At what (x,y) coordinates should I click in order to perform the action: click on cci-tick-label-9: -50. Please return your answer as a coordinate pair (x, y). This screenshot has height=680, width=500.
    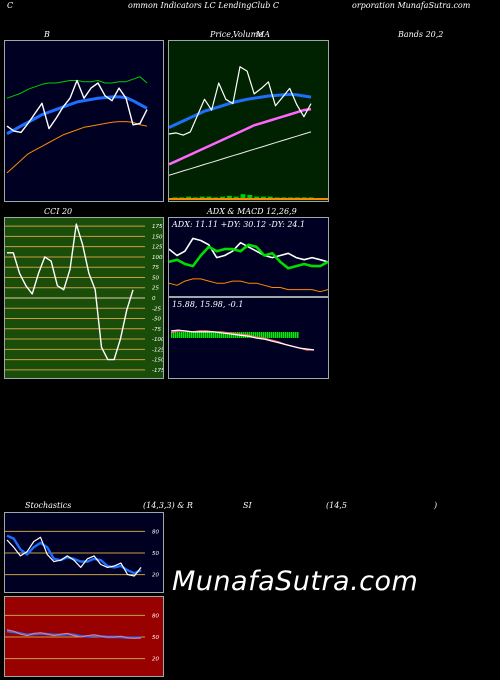
    Looking at the image, I should click on (156, 320).